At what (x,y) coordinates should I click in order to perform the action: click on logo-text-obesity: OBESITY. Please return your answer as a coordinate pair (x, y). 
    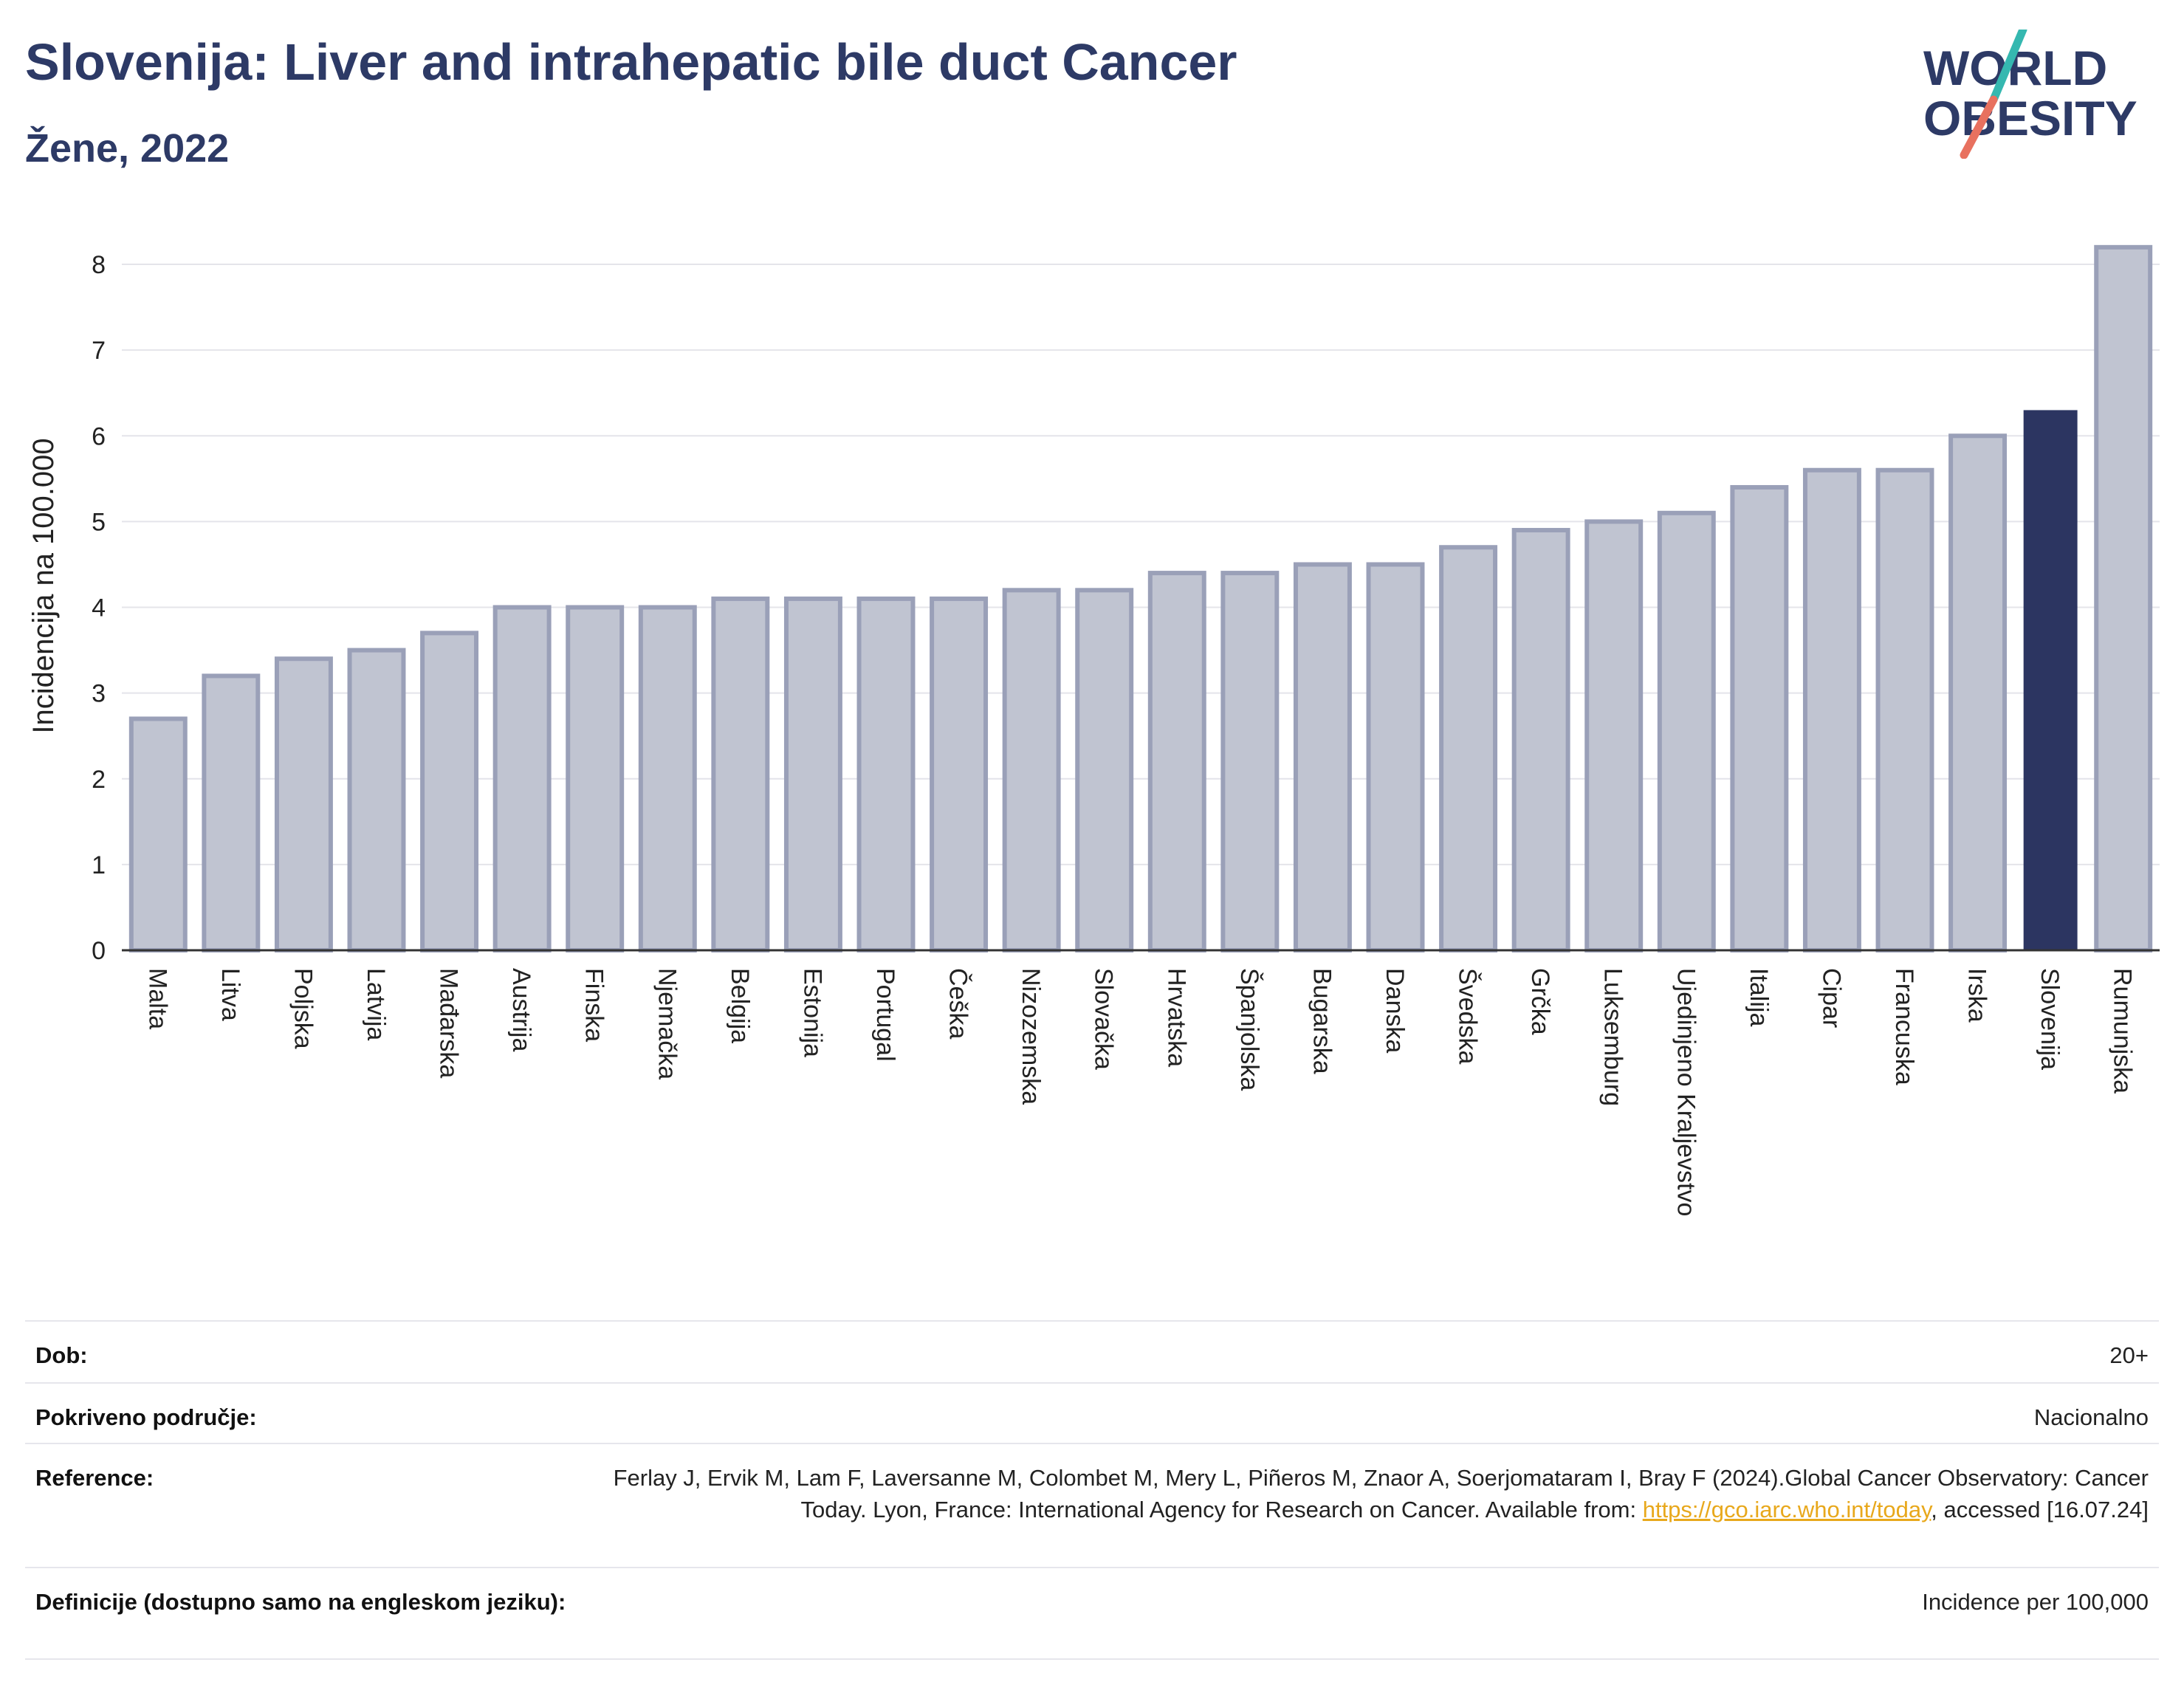
    Looking at the image, I should click on (2030, 118).